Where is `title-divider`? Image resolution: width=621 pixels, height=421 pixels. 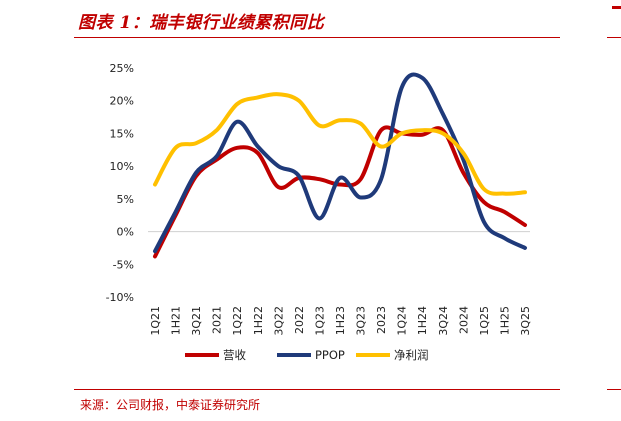
title-divider is located at coordinates (317, 37).